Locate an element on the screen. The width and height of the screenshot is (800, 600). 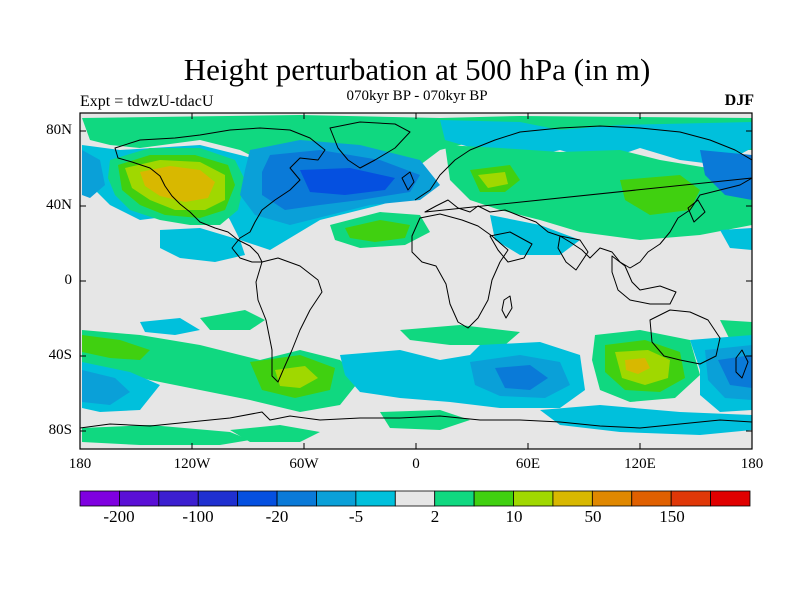
coastline-india is located at coordinates (573, 253).